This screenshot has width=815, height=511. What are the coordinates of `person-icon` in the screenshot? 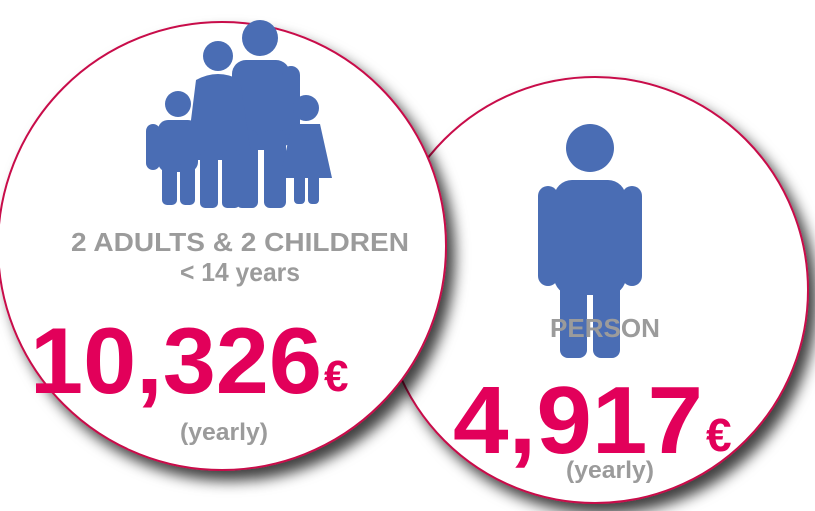 It's located at (590, 241).